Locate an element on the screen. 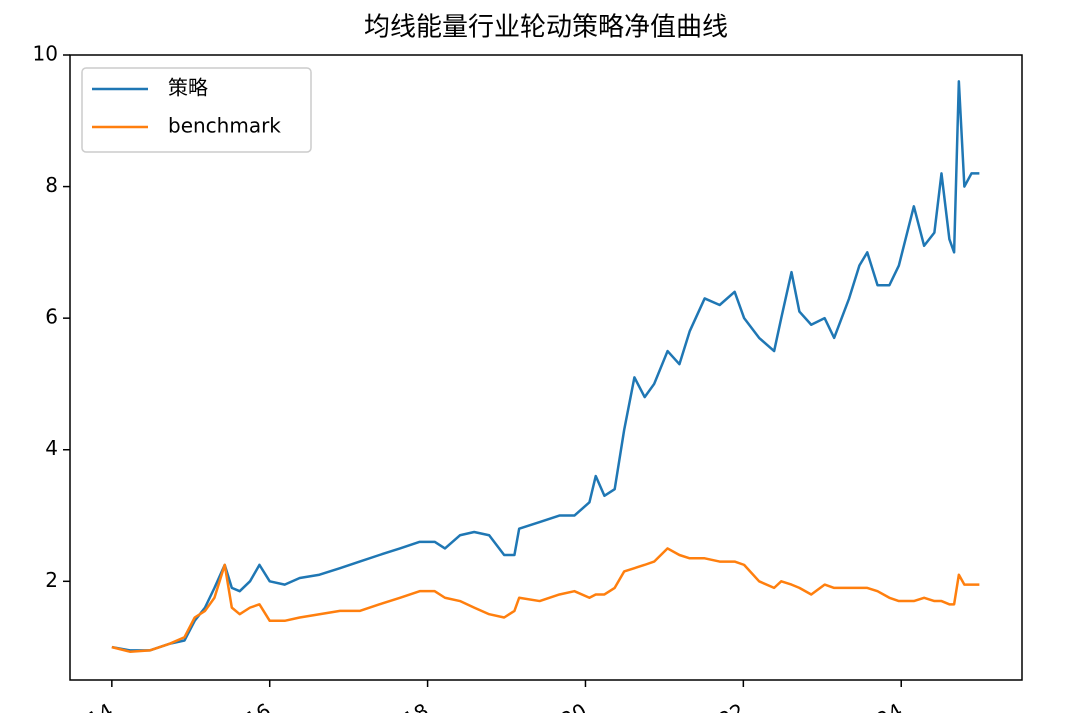  legend-label: 策略 is located at coordinates (188, 88).